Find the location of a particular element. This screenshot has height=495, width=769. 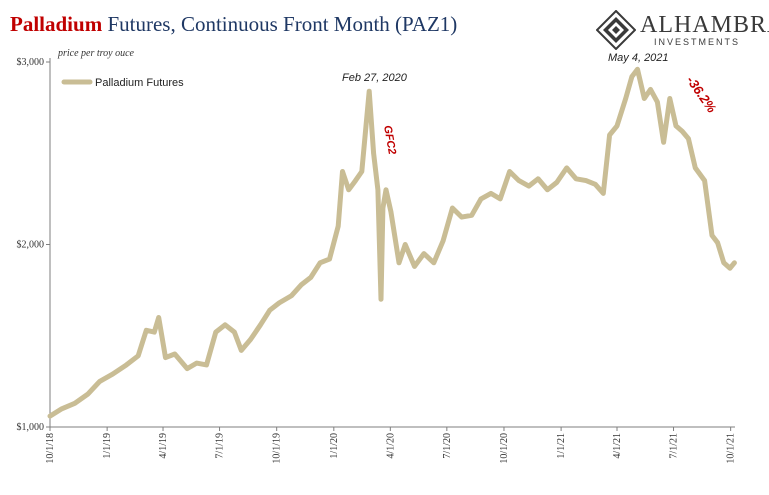

x-tick-label: 7/1/21 is located at coordinates (674, 446).